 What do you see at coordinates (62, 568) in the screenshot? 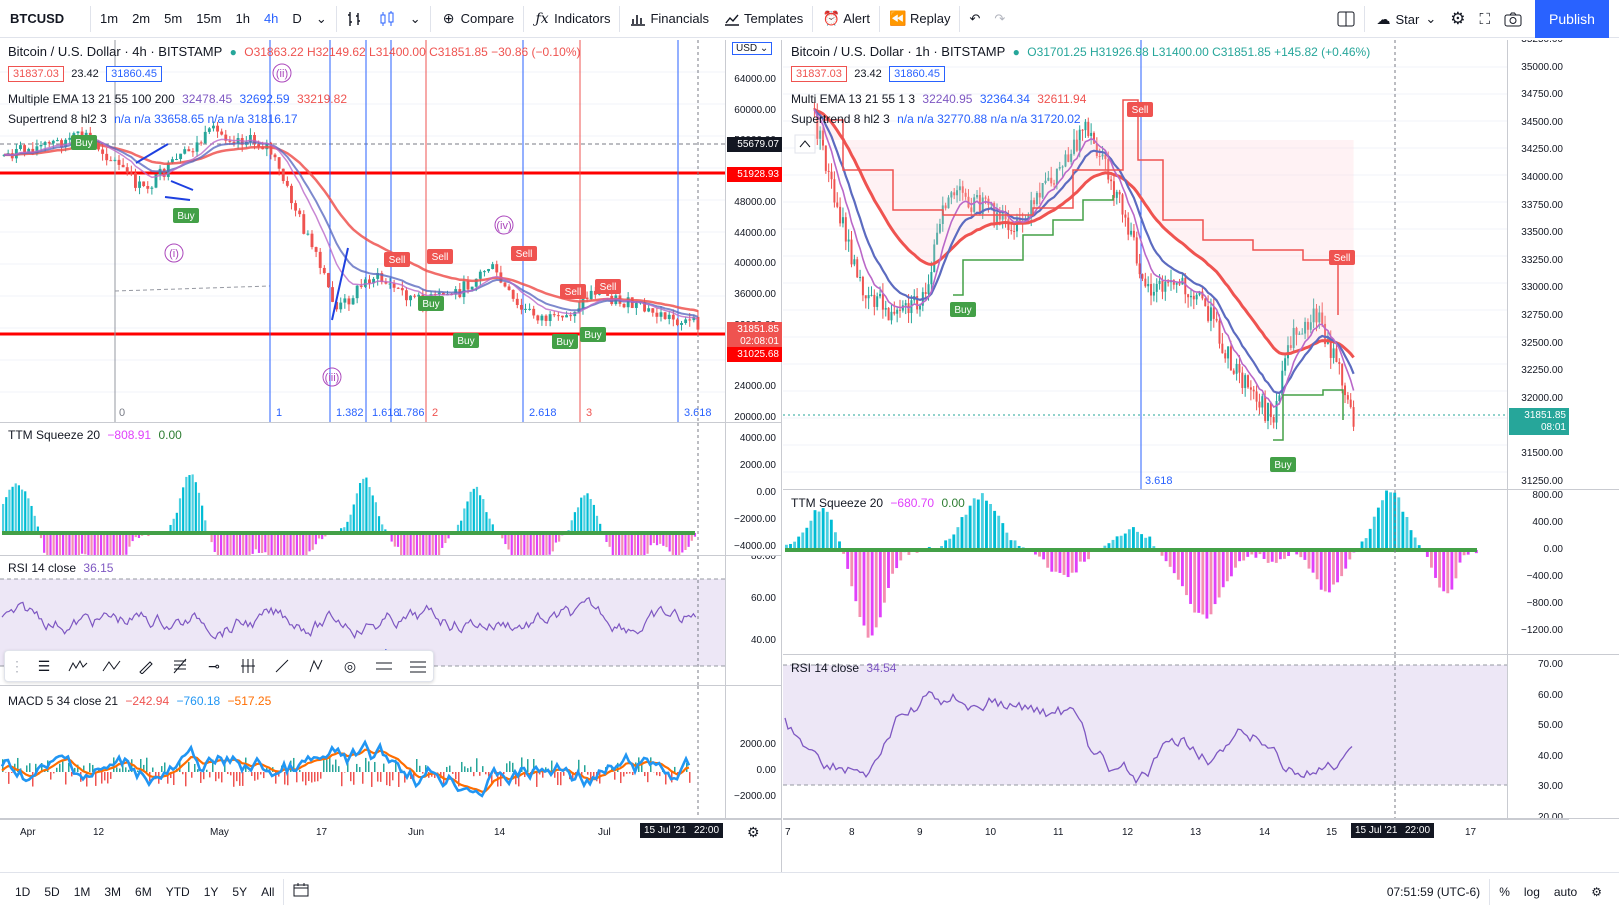
I see `rsi-legend: RSI 14 close 36.15` at bounding box center [62, 568].